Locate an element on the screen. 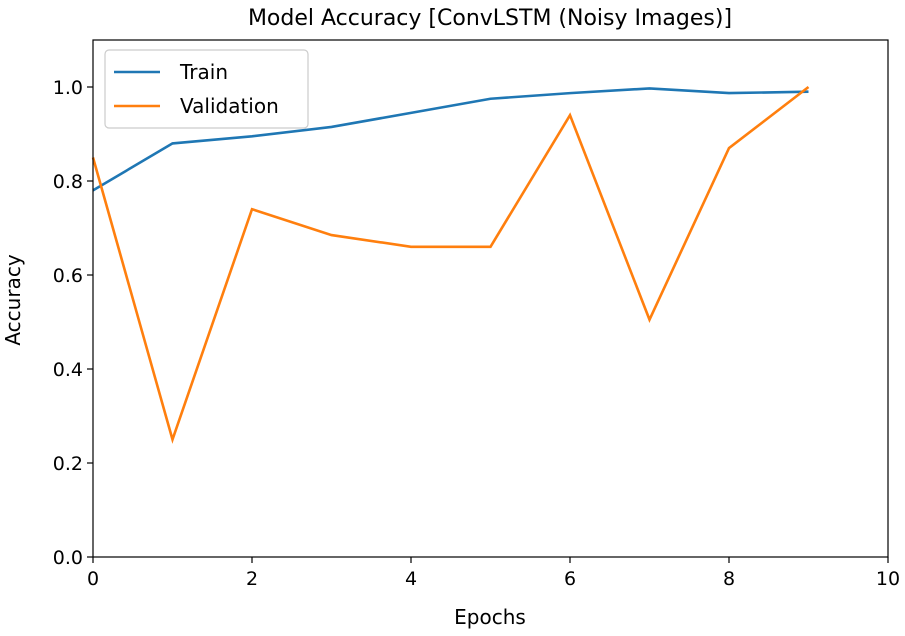  x-tick-label: 6 is located at coordinates (570, 579).